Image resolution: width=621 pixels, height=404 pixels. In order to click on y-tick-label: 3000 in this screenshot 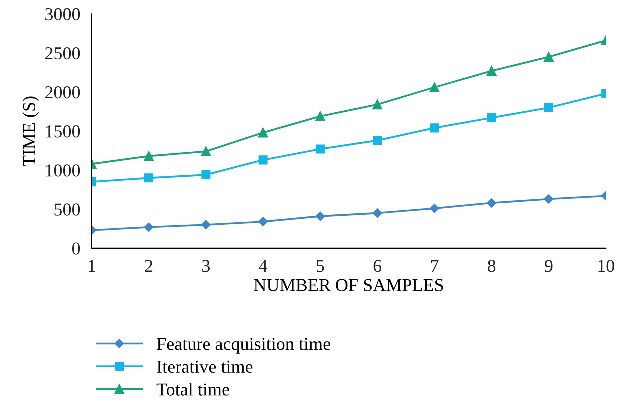, I will do `click(63, 14)`.